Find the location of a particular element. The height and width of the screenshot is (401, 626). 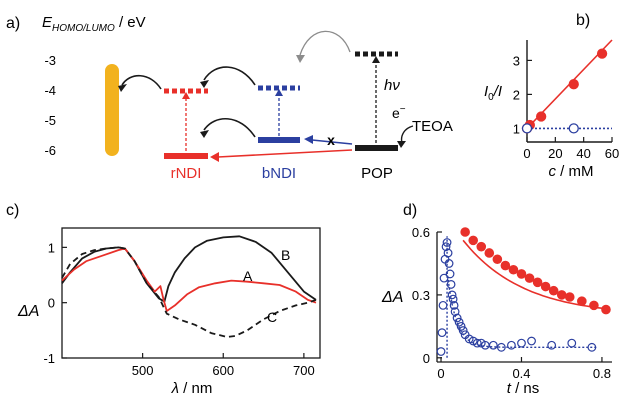

panel-c-label: c) is located at coordinates (12, 210).